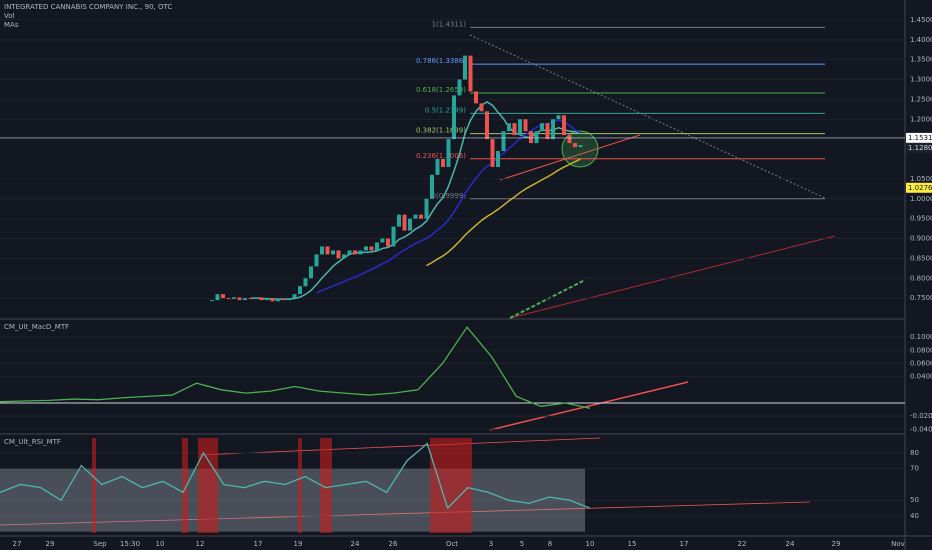  I want to click on x-tick-label: 3, so click(491, 544).